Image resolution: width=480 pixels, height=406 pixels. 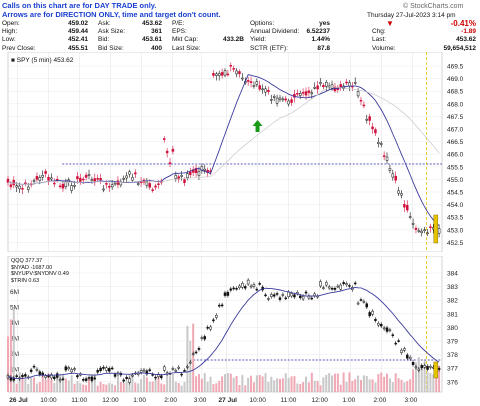 I want to click on quote-label: Low:, so click(x=9, y=40).